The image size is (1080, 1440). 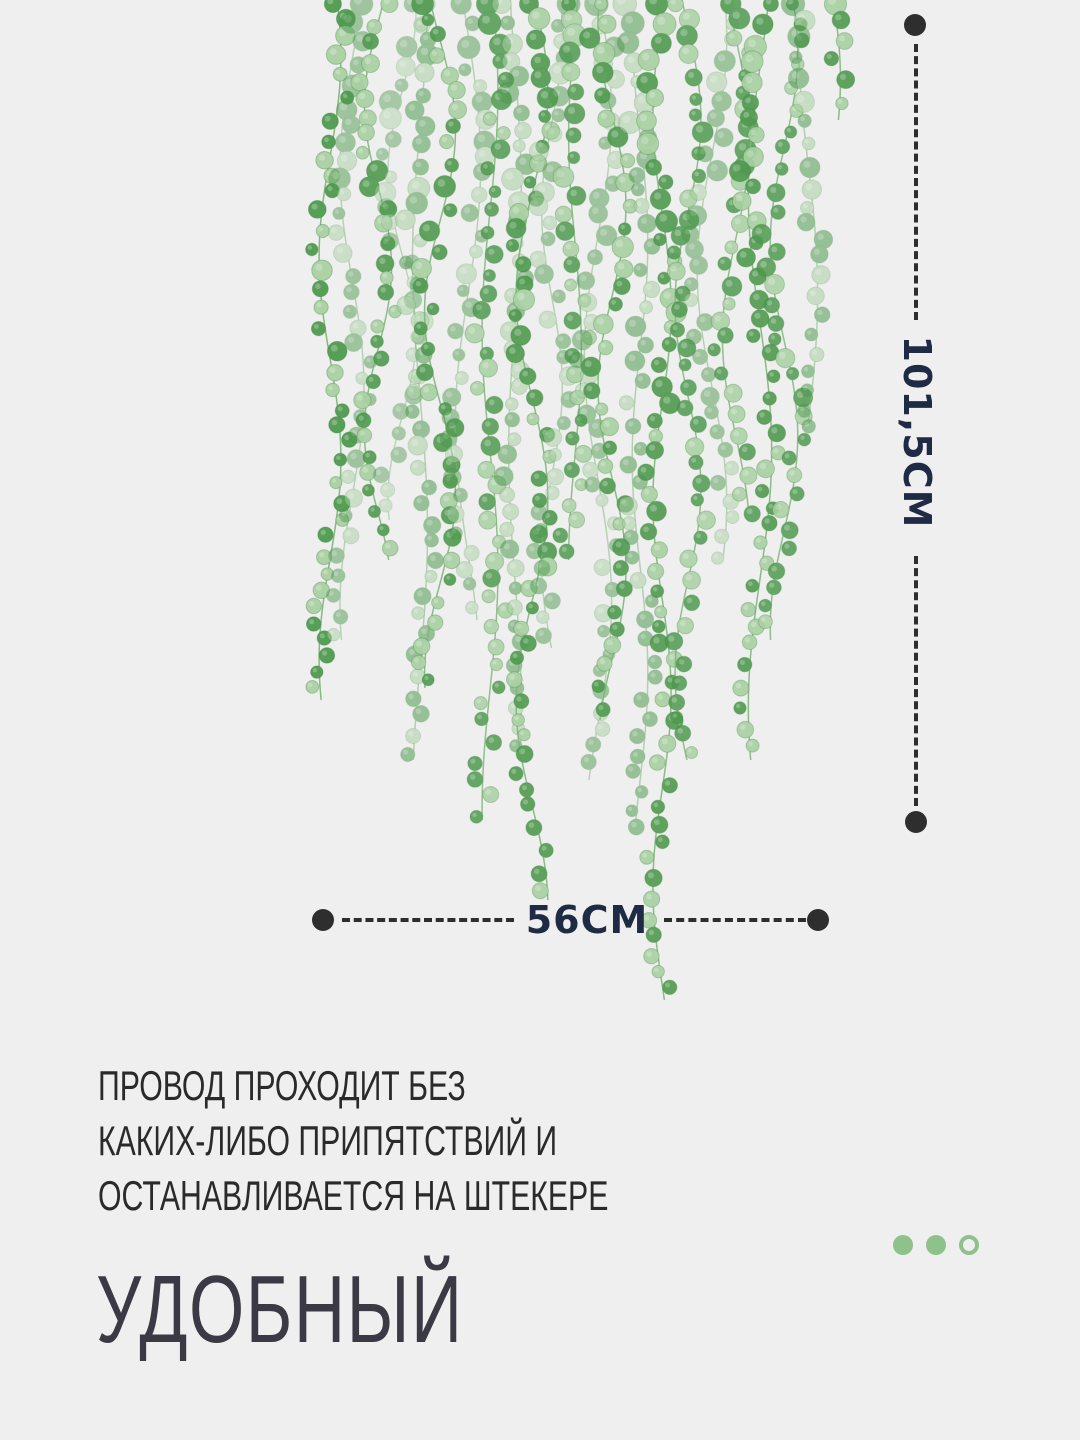 I want to click on pagination-dot-active, so click(x=969, y=1245).